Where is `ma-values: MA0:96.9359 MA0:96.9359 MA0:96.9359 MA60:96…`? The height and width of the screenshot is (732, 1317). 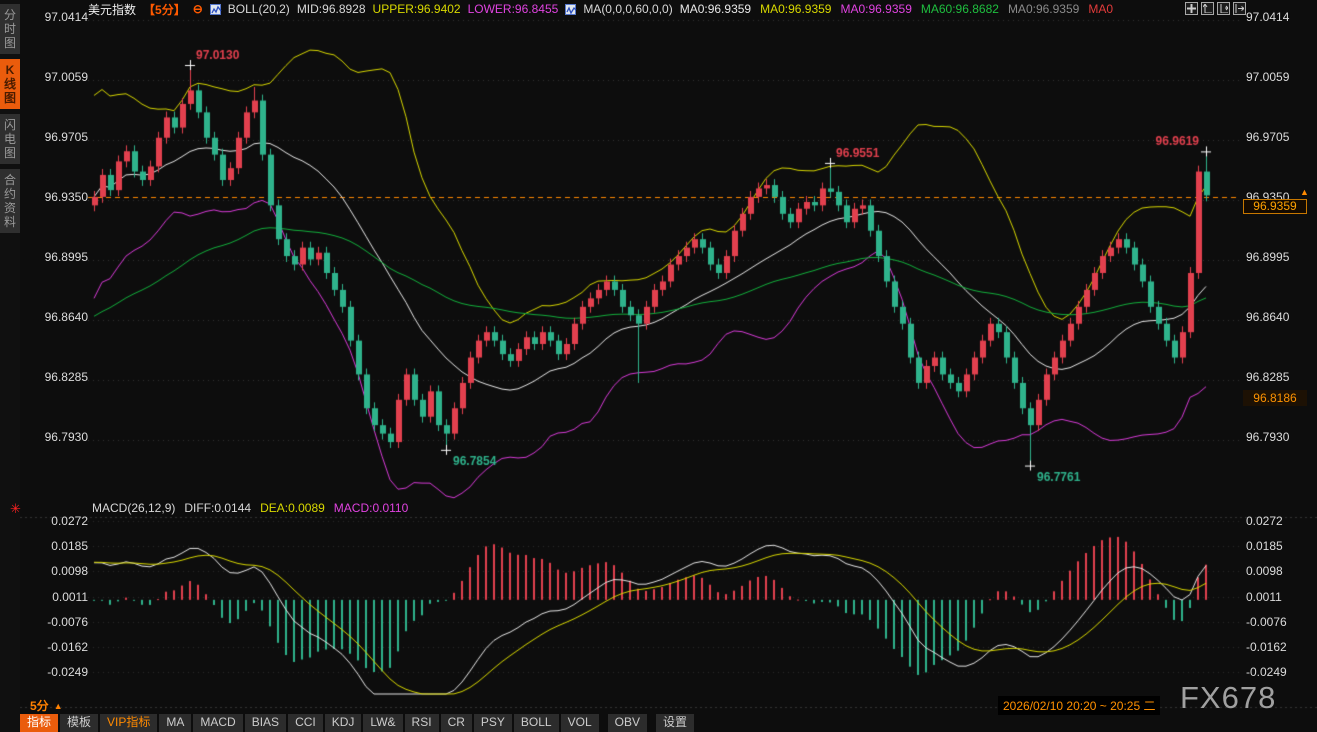
ma-values: MA0:96.9359 MA0:96.9359 MA0:96.9359 MA60:96… is located at coordinates (896, 9).